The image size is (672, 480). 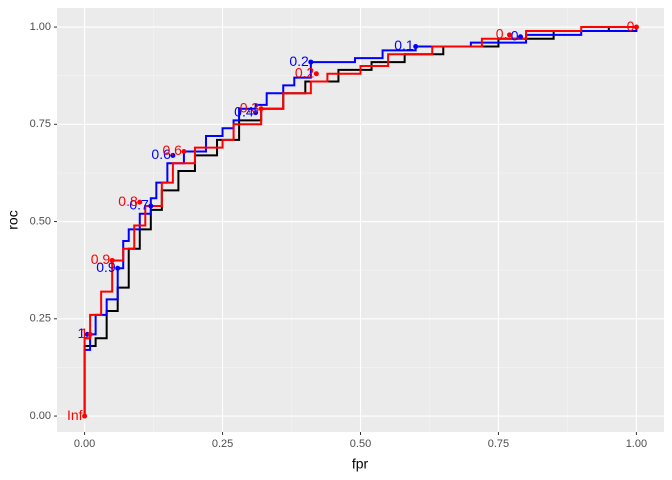 What do you see at coordinates (75, 415) in the screenshot?
I see `threshold-label: Inf` at bounding box center [75, 415].